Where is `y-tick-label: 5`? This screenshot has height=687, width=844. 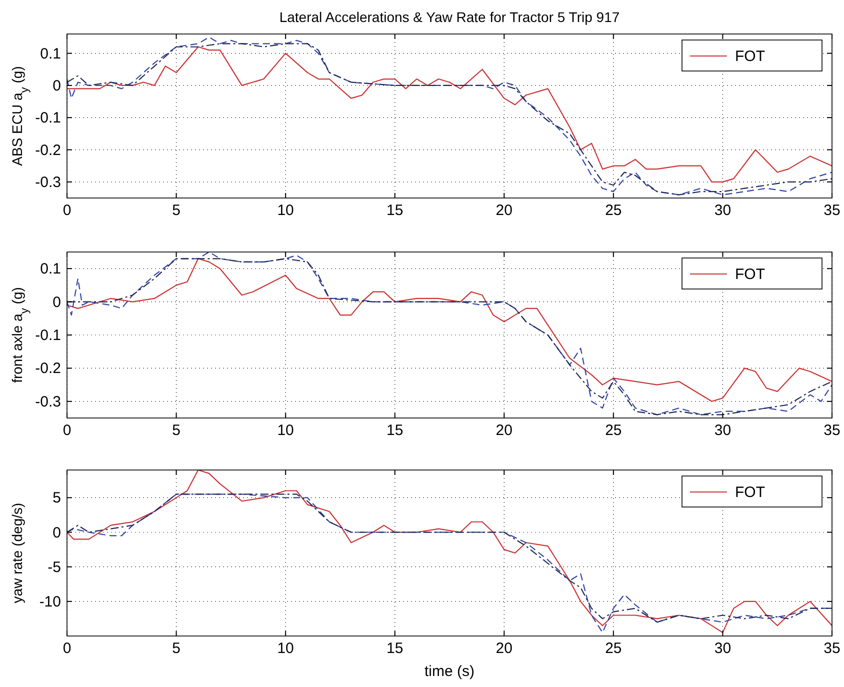 y-tick-label: 5 is located at coordinates (56, 498).